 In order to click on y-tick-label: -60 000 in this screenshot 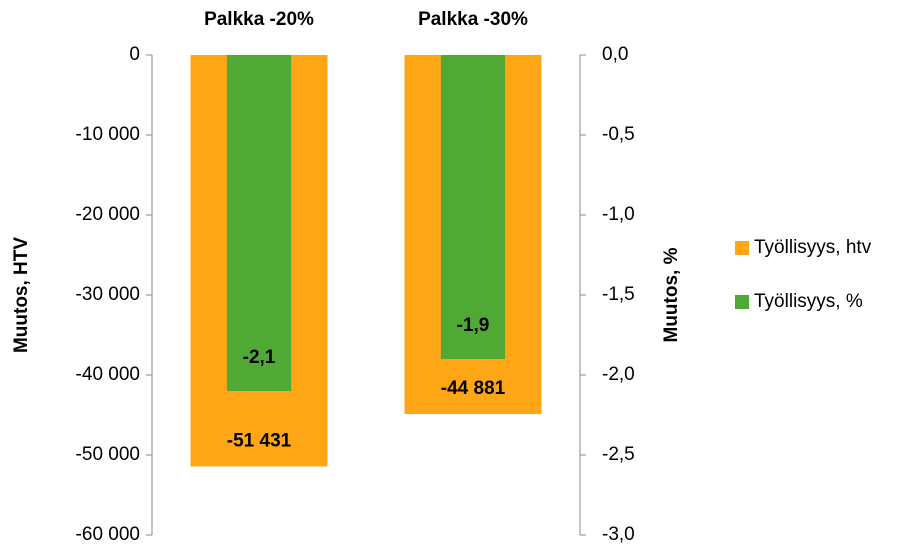, I will do `click(108, 534)`.